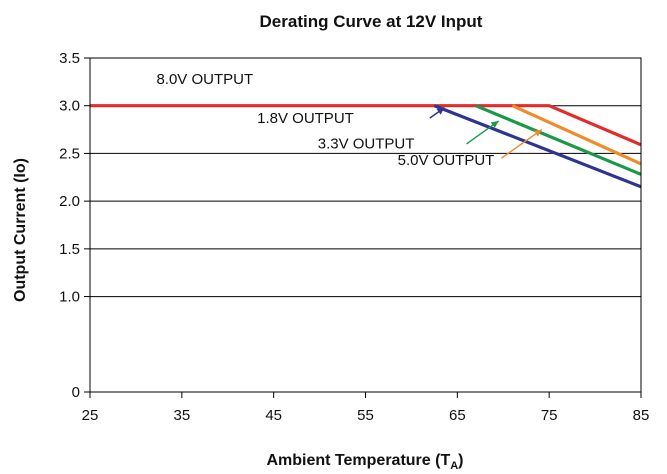 The image size is (667, 474). Describe the element at coordinates (69, 297) in the screenshot. I see `y-tick-label-1: 1.0` at that location.